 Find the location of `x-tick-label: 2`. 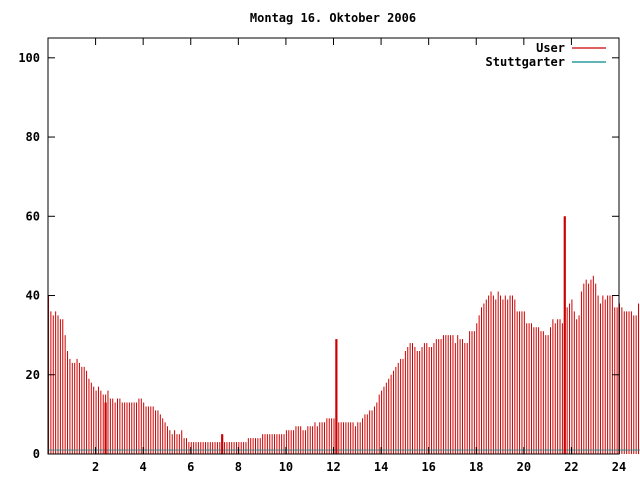

x-tick-label: 2 is located at coordinates (95, 467).